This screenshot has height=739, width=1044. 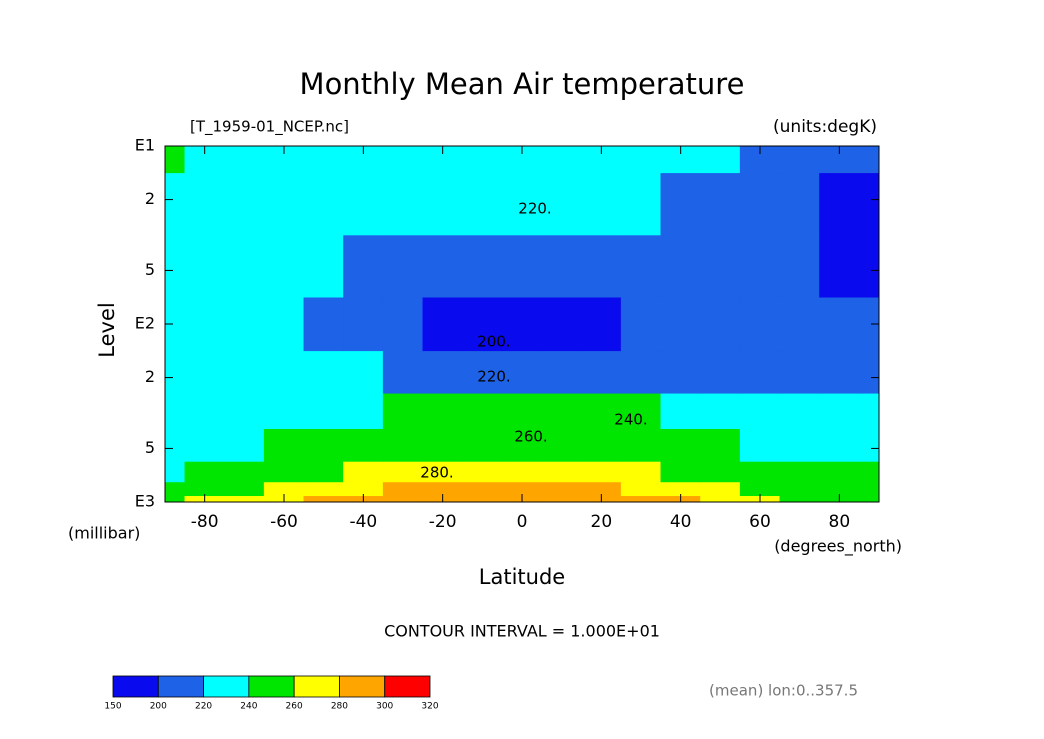 I want to click on x-tick-label: -60, so click(x=284, y=522).